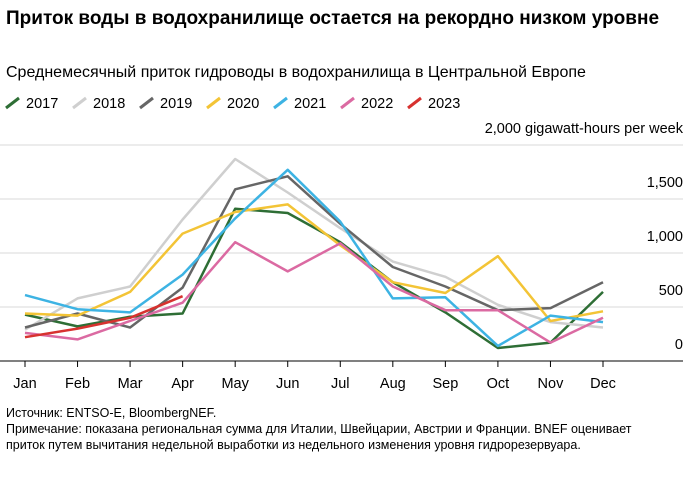 The image size is (694, 477). I want to click on source: Источник: ENTSO-E, BloombergNEF., so click(111, 413).